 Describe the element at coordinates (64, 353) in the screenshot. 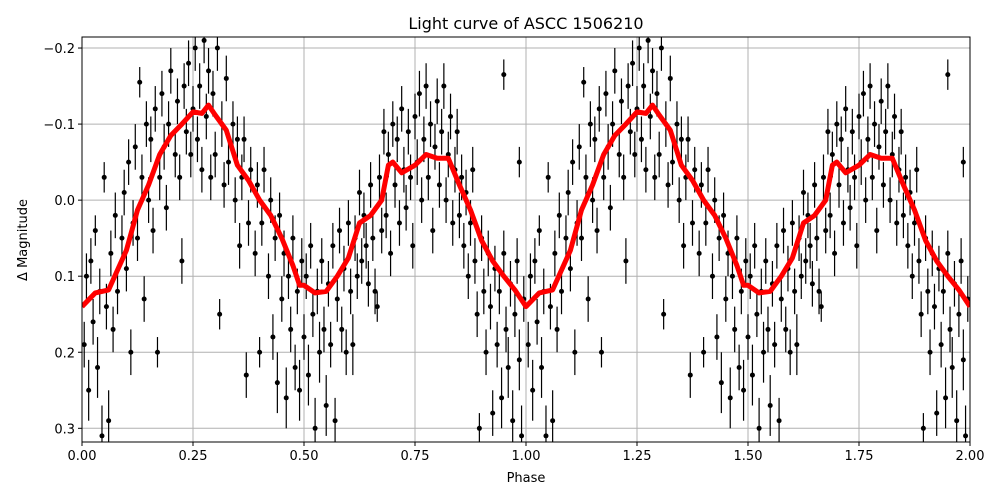

I see `y-tick-label: 0.2` at that location.